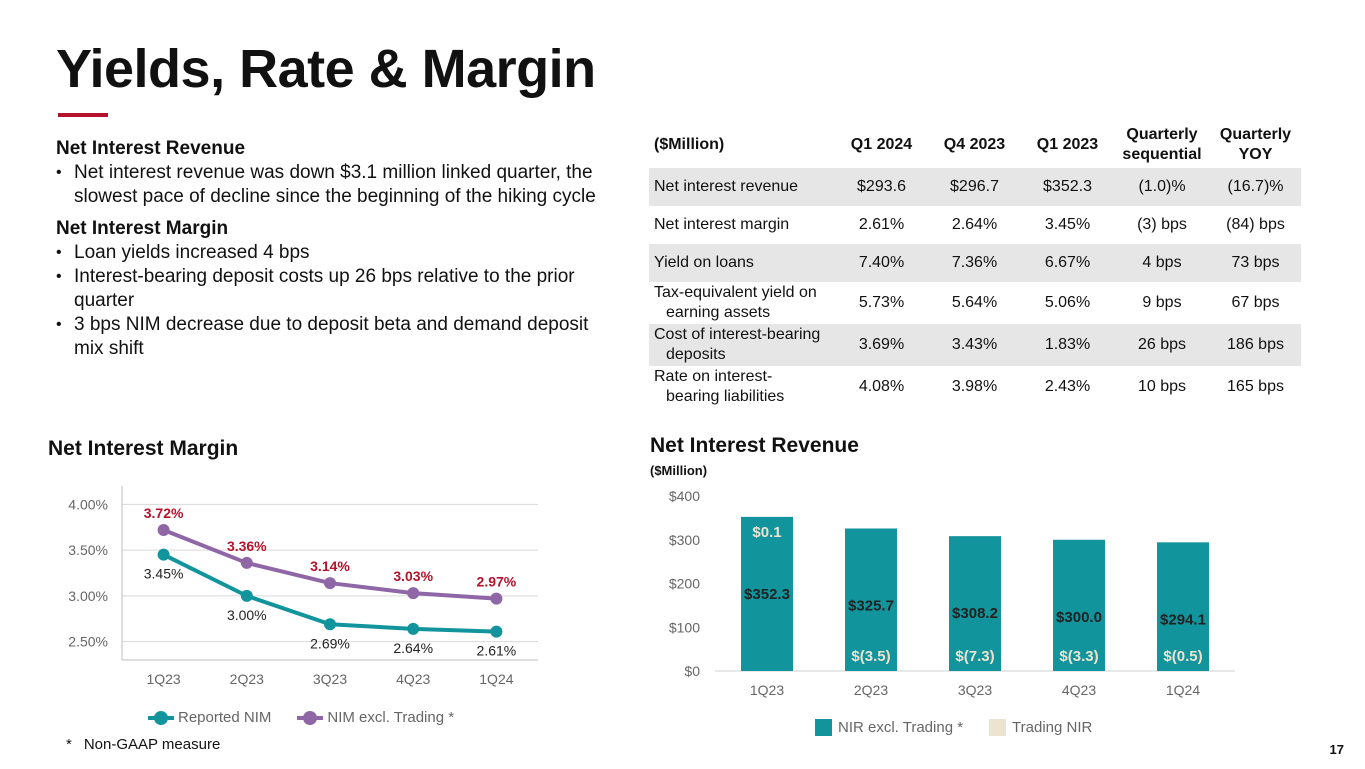 The width and height of the screenshot is (1365, 769). What do you see at coordinates (1255, 386) in the screenshot?
I see `table-cell: 165 bps` at bounding box center [1255, 386].